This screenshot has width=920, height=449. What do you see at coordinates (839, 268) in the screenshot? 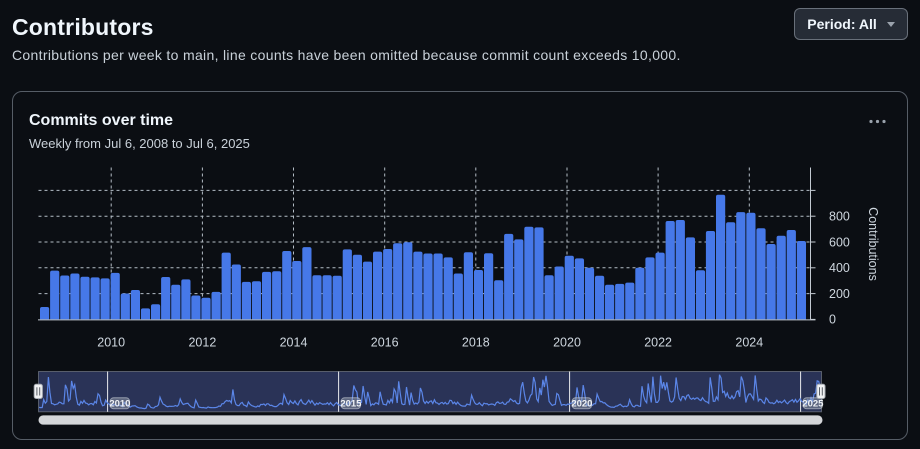
I see `svg-text: 400` at bounding box center [839, 268].